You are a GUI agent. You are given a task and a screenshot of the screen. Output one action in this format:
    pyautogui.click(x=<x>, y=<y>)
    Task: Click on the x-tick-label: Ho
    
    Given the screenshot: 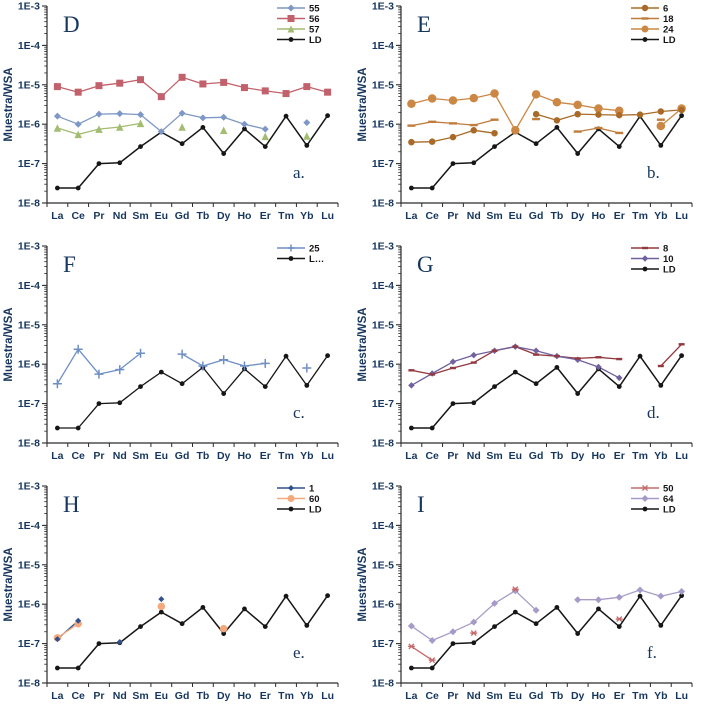 What is the action you would take?
    pyautogui.click(x=244, y=696)
    